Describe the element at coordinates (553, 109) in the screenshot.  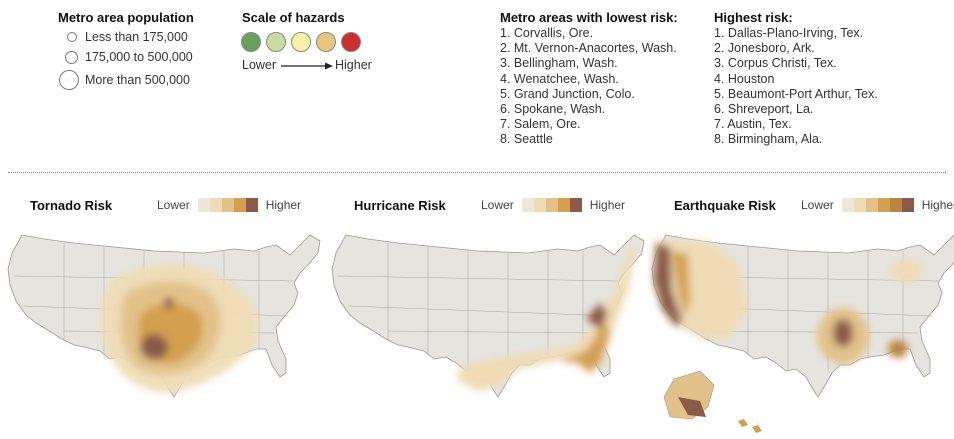
I see `list-item: 6. Spokane, Wash.` at that location.